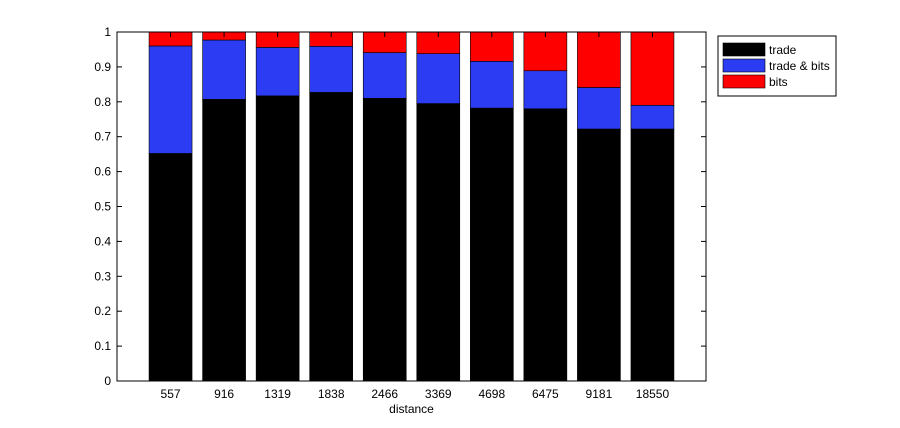 This screenshot has width=900, height=428. Describe the element at coordinates (545, 394) in the screenshot. I see `x-tick-label-6475: 6475` at that location.